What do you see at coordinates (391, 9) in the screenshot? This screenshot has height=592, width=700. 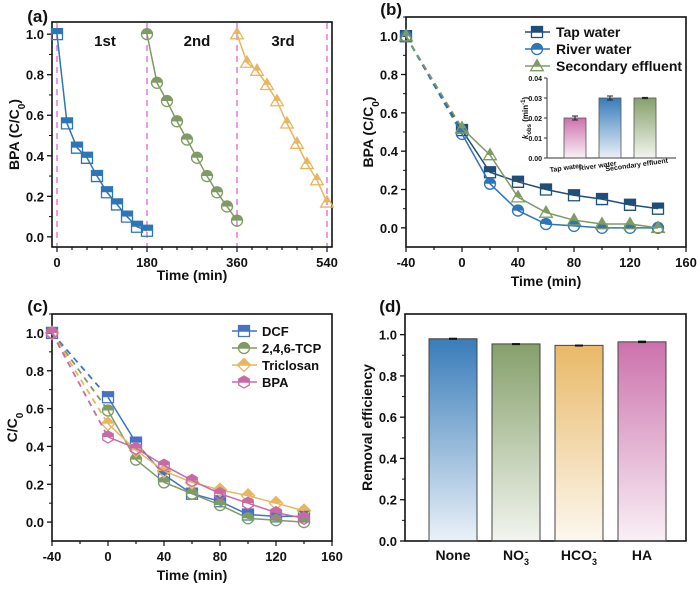 I see `panel-label: (b)` at bounding box center [391, 9].